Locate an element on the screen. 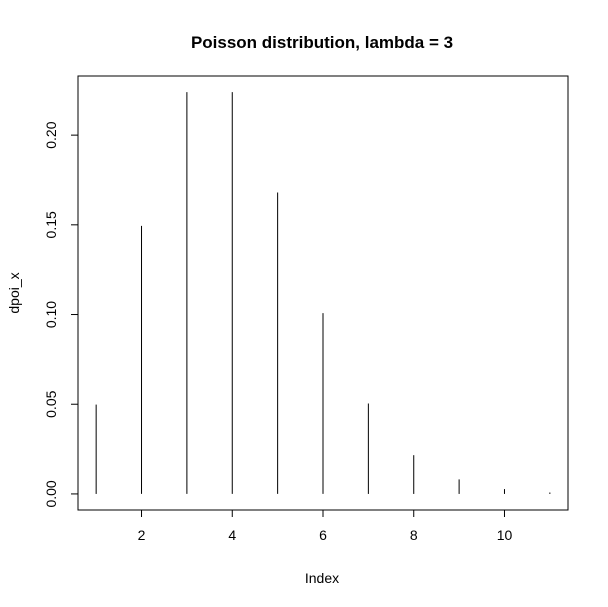 Image resolution: width=608 pixels, height=607 pixels. x-axis: 2 4 6 8 10 is located at coordinates (325, 526).